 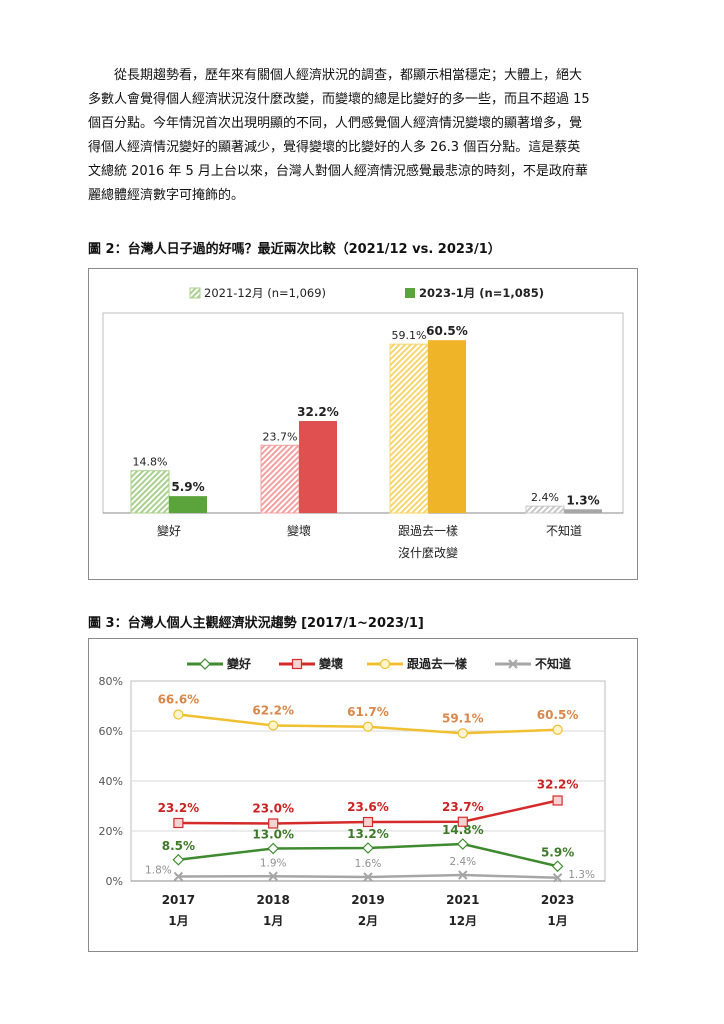 What do you see at coordinates (447, 331) in the screenshot?
I see `bar-label-2023: 60.5%` at bounding box center [447, 331].